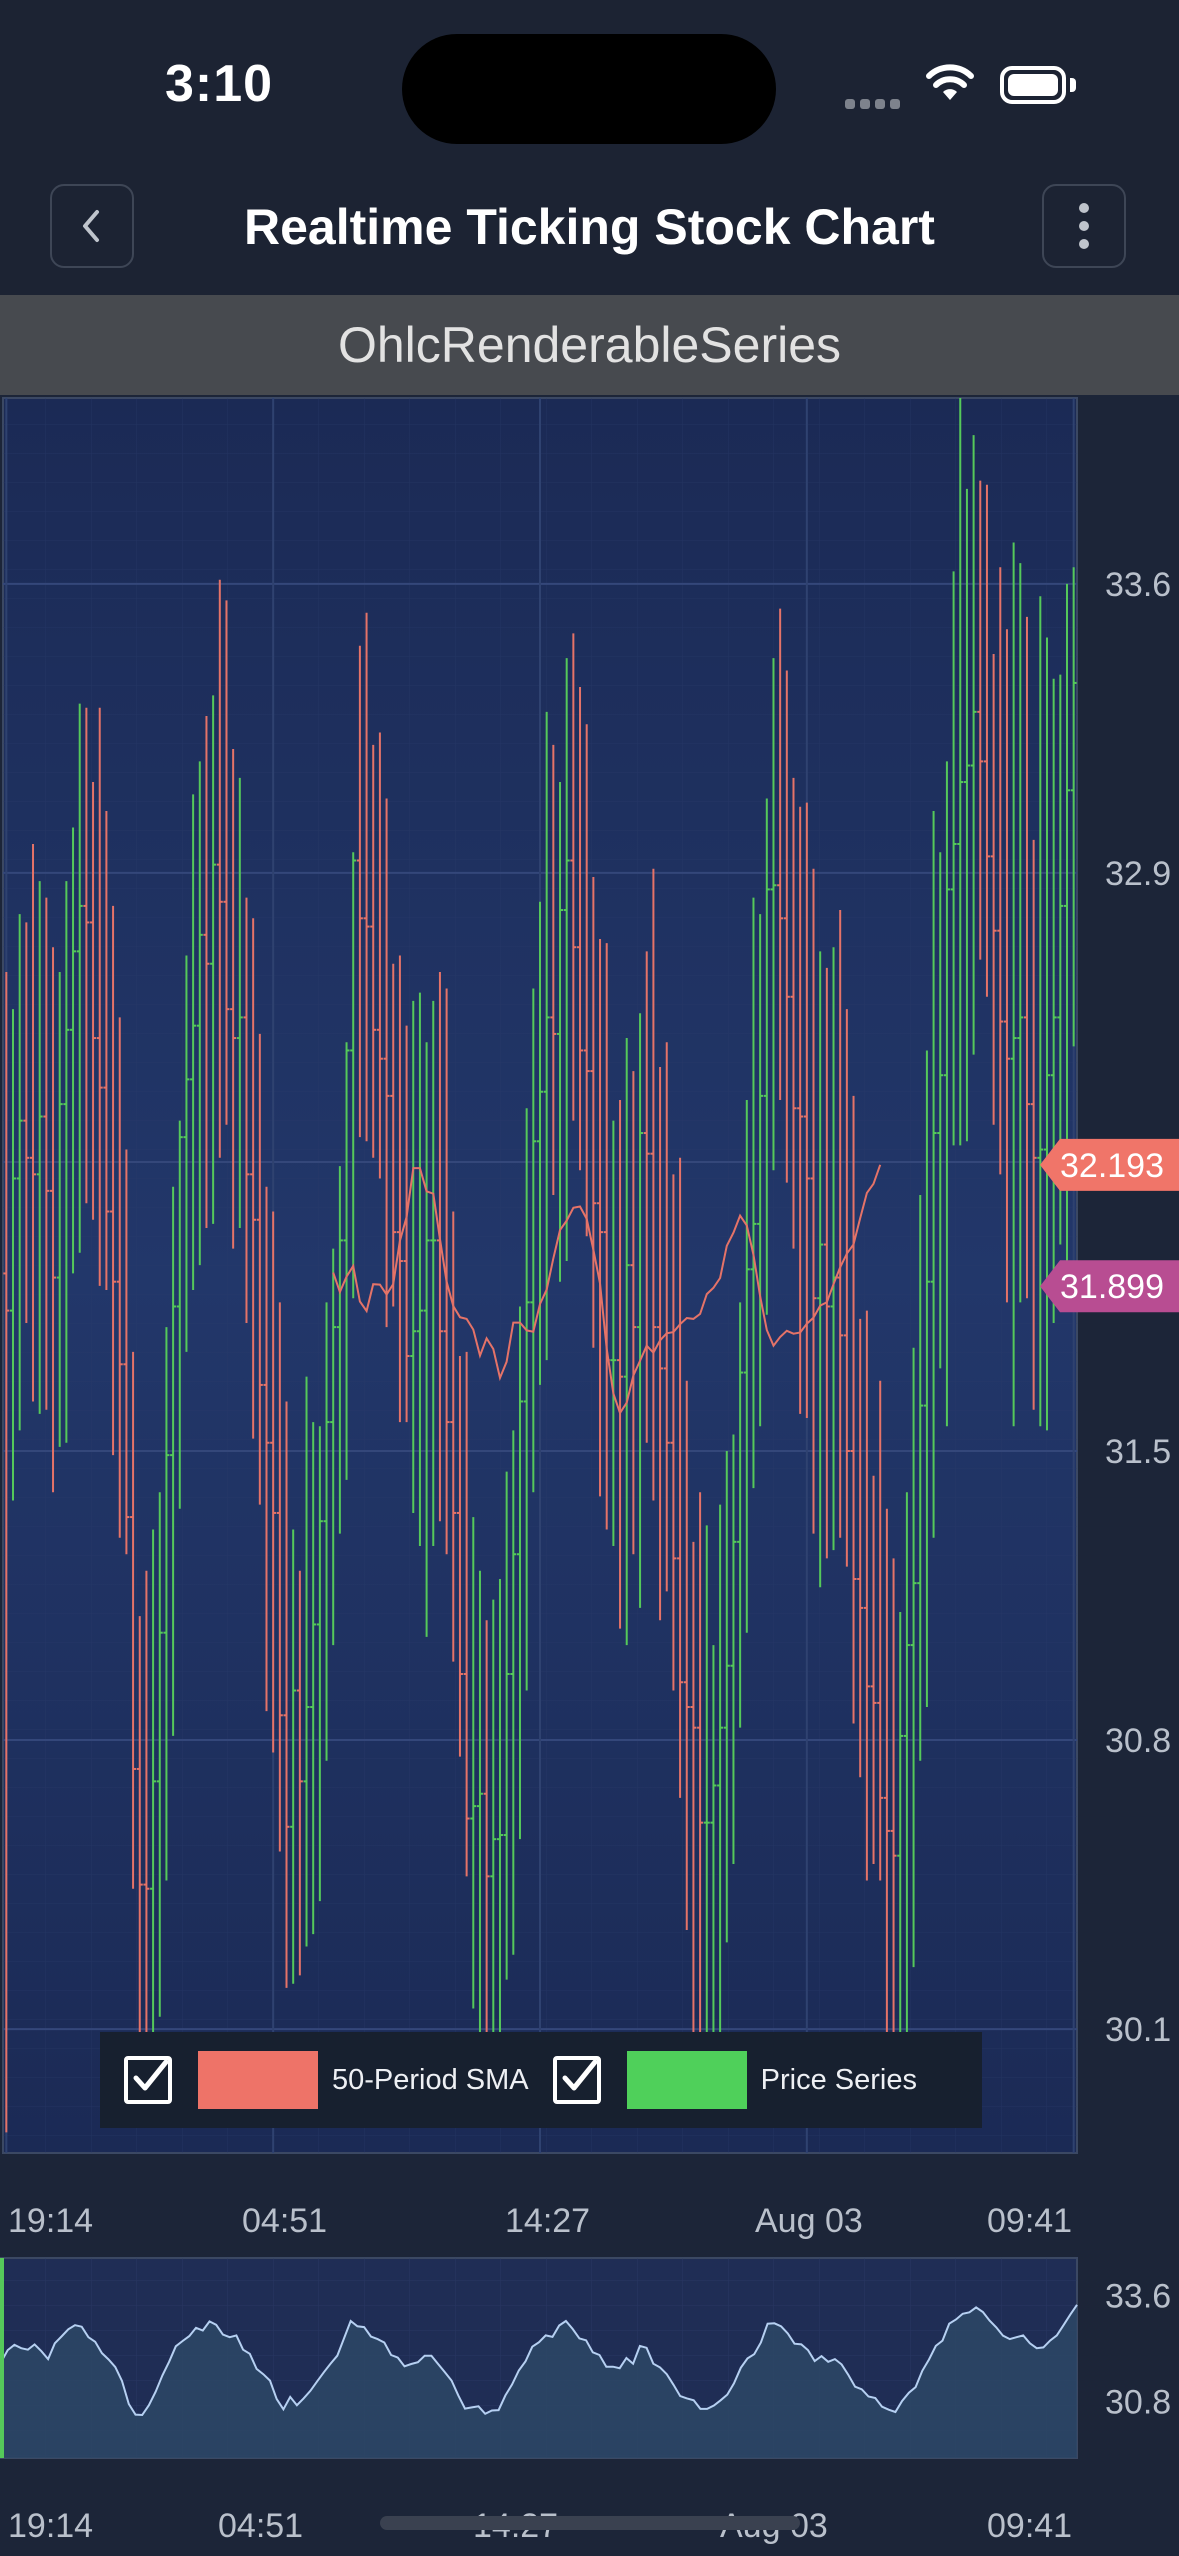 The width and height of the screenshot is (1179, 2556). What do you see at coordinates (148, 2080) in the screenshot?
I see `sma-checkbox` at bounding box center [148, 2080].